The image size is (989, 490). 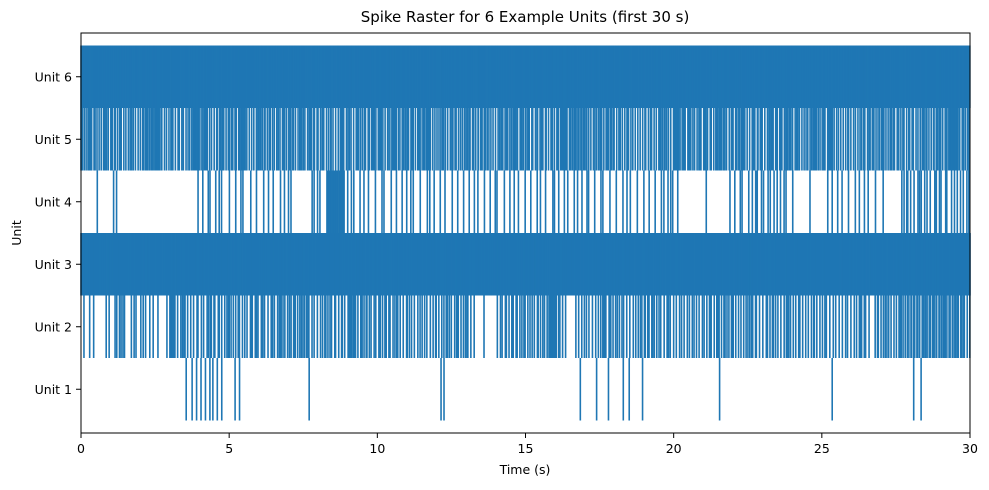 I want to click on y-axis-label: Unit, so click(x=16, y=233).